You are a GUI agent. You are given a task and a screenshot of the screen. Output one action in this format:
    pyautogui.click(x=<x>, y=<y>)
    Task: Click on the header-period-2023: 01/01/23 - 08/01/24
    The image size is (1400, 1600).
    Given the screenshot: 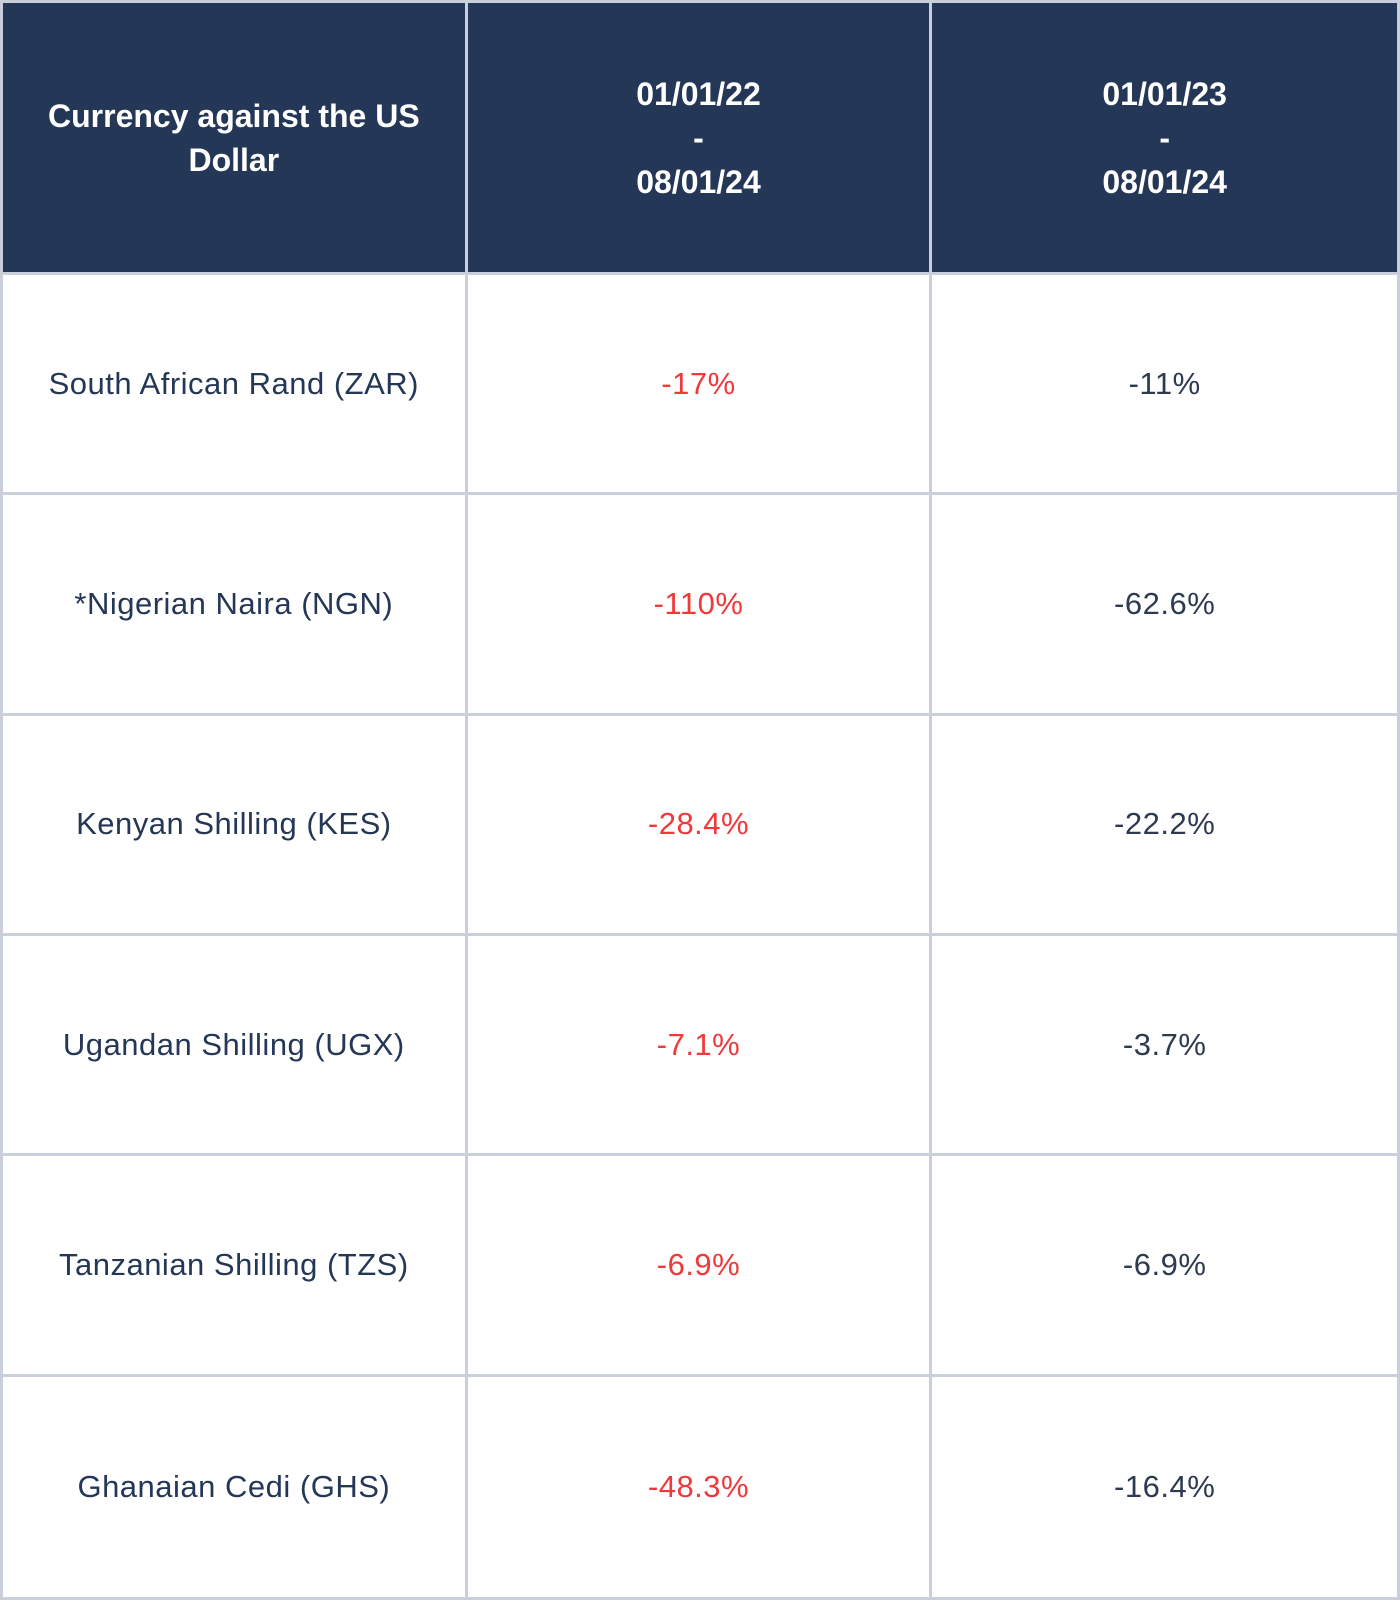 What is the action you would take?
    pyautogui.click(x=1164, y=139)
    